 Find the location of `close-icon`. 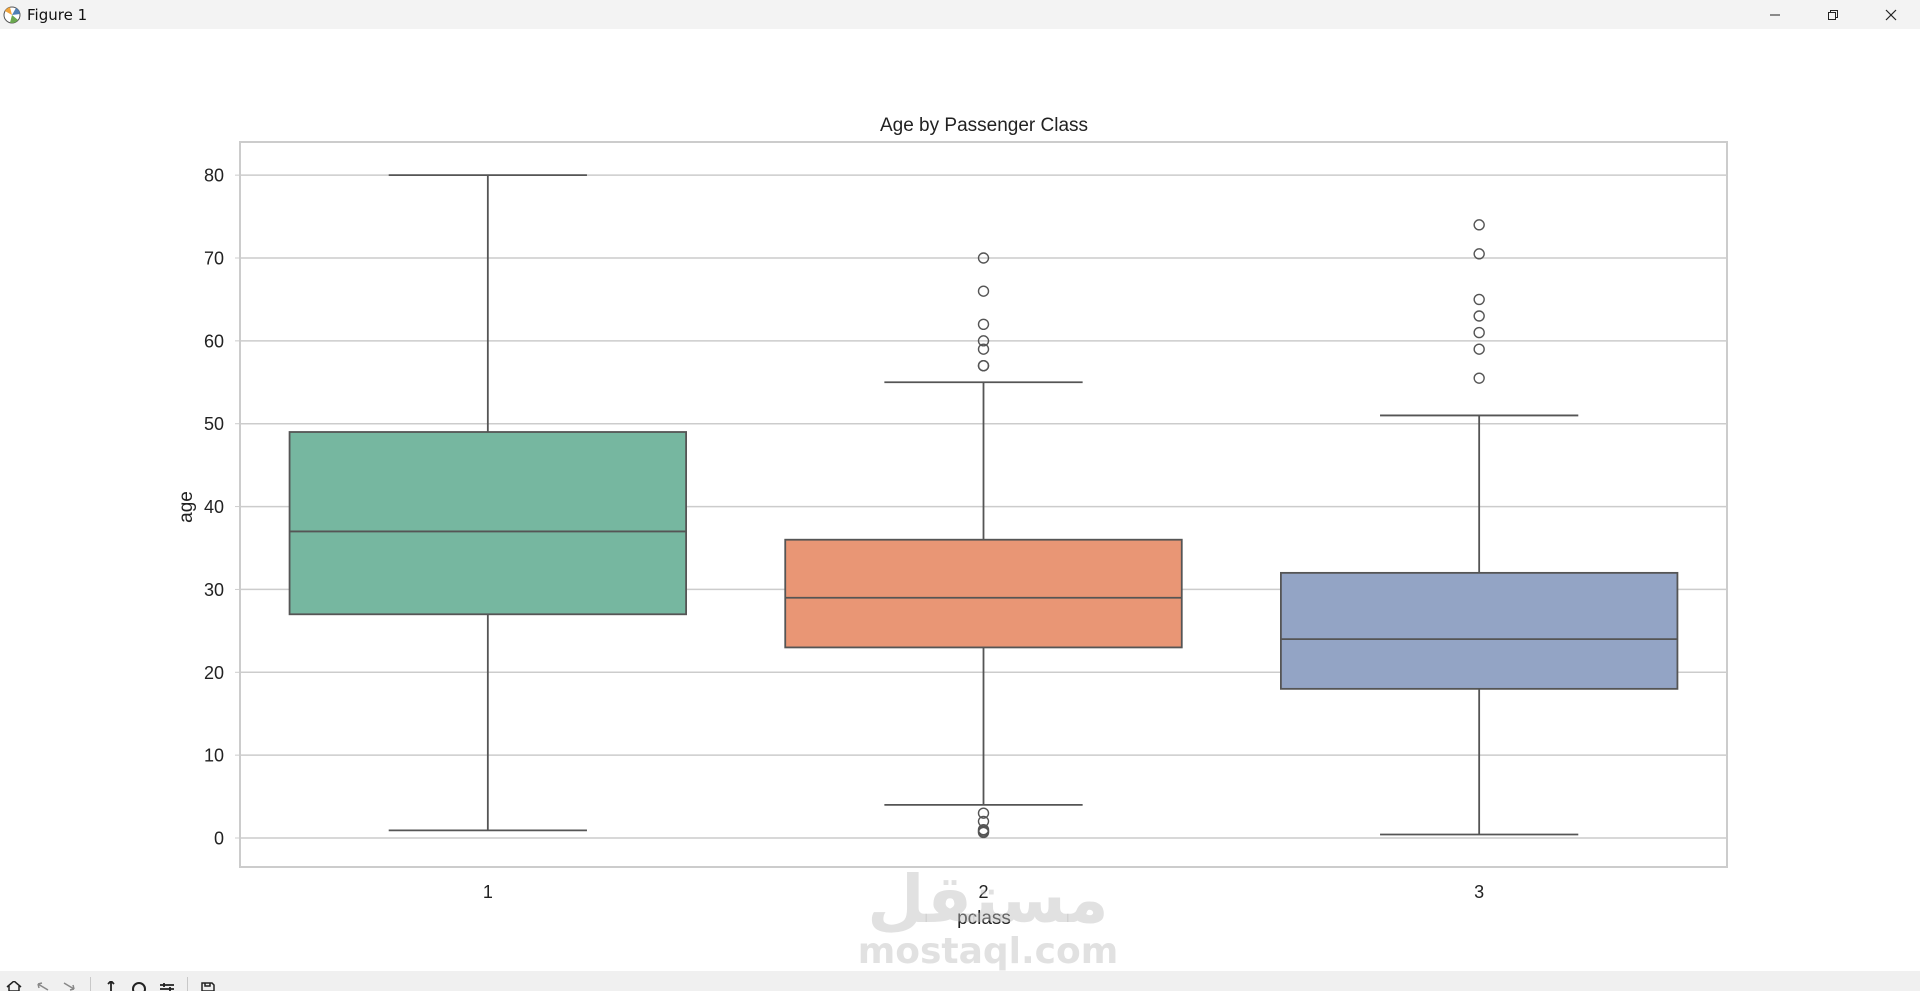

close-icon is located at coordinates (1891, 14).